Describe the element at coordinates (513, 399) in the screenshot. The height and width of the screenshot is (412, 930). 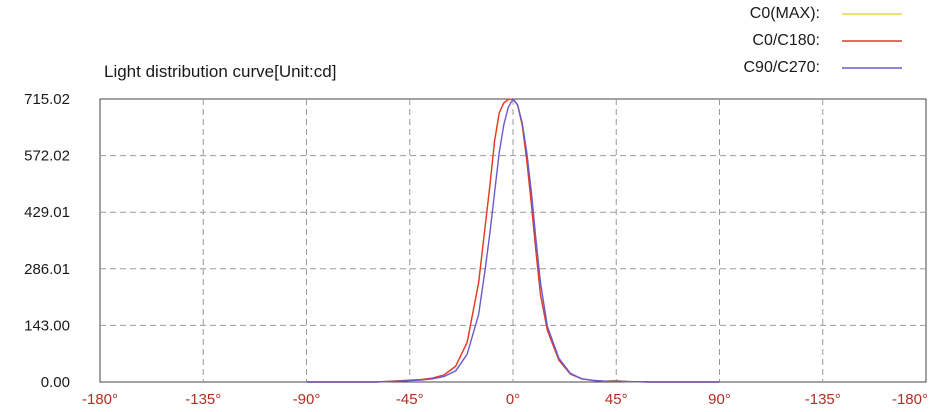
I see `x-tick-label: 0°` at that location.